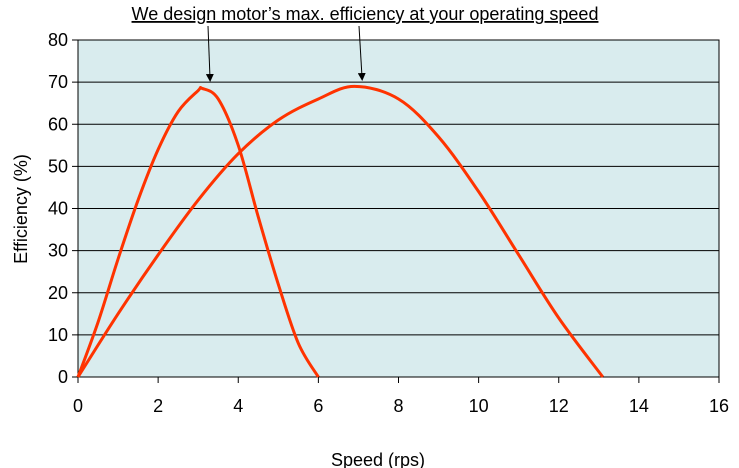 The height and width of the screenshot is (468, 739). What do you see at coordinates (238, 406) in the screenshot?
I see `x-tick-label: 4` at bounding box center [238, 406].